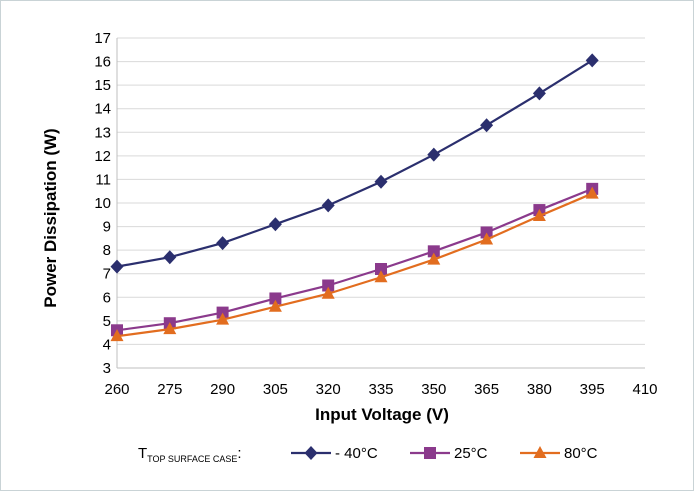  Describe the element at coordinates (107, 227) in the screenshot. I see `y-tick-label: 9` at that location.